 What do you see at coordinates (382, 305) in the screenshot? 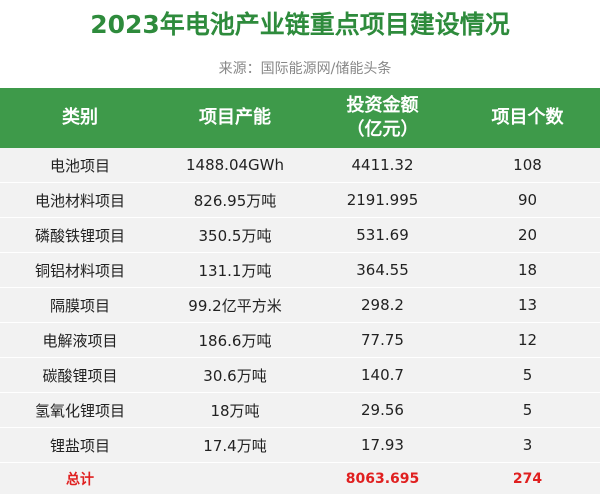
I see `table-cell: 298.2` at bounding box center [382, 305].